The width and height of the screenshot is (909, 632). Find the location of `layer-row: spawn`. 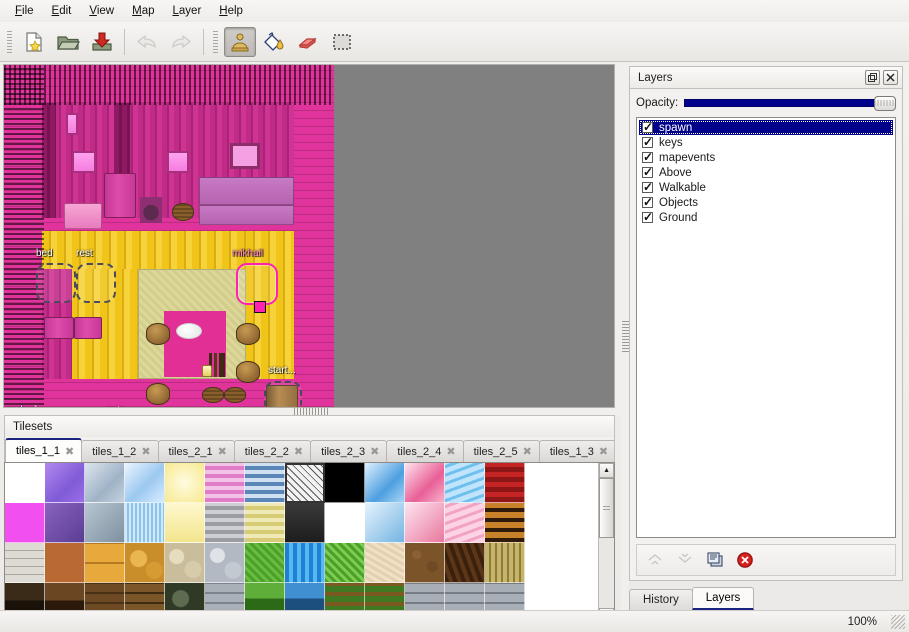

layer-row: spawn is located at coordinates (766, 127).